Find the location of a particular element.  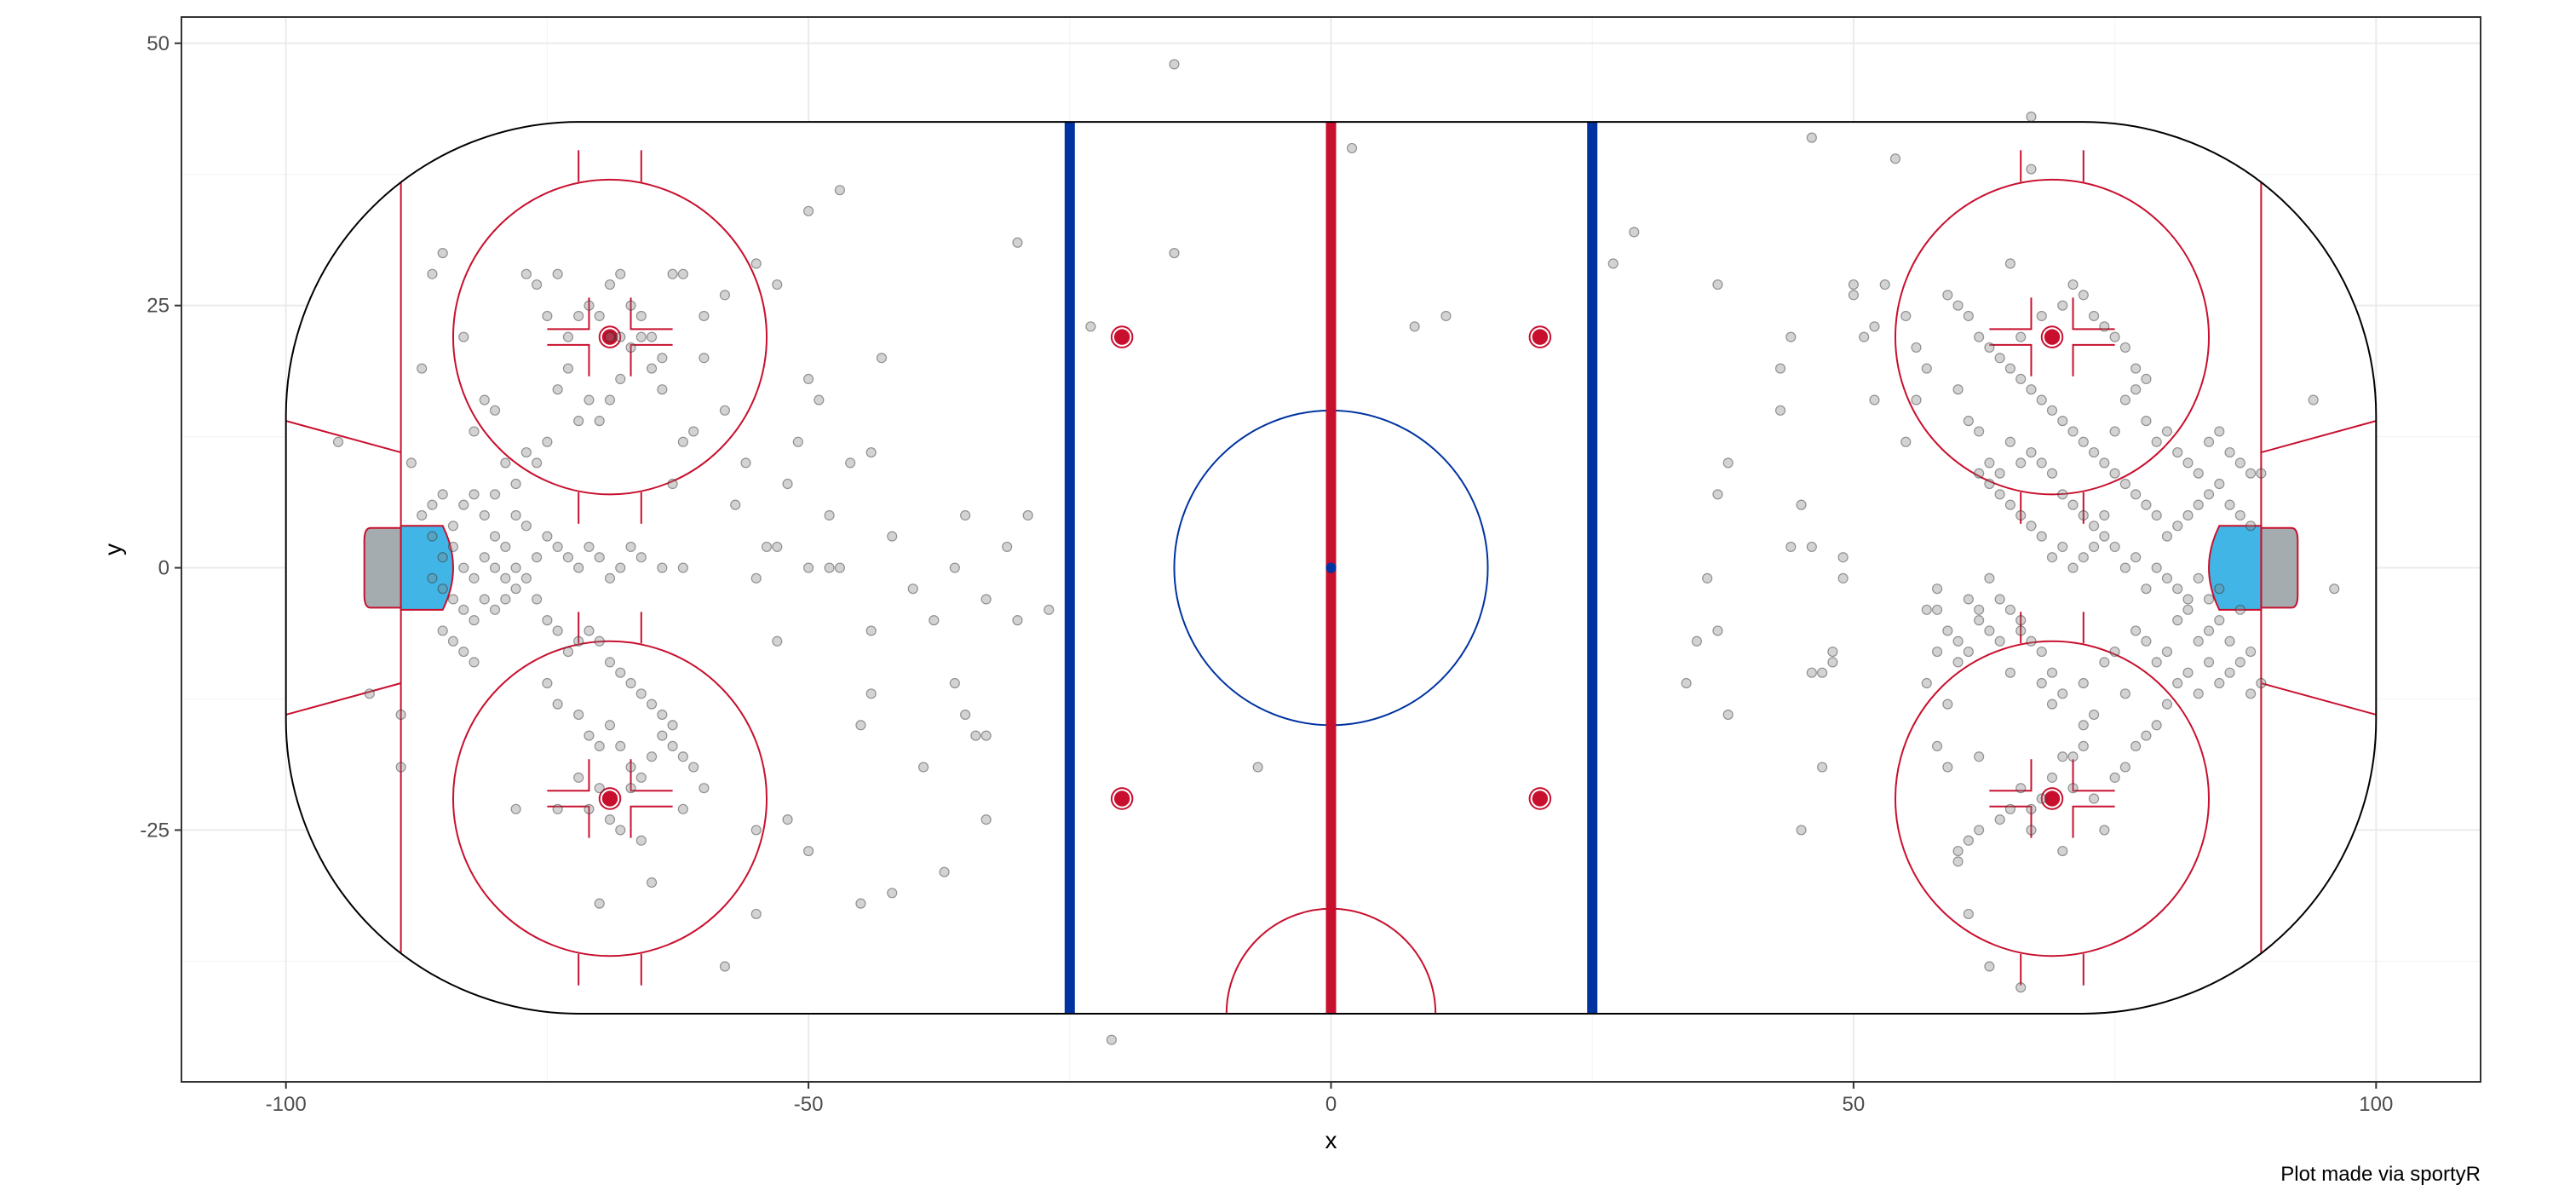

y-tick-label: 50 is located at coordinates (159, 43).